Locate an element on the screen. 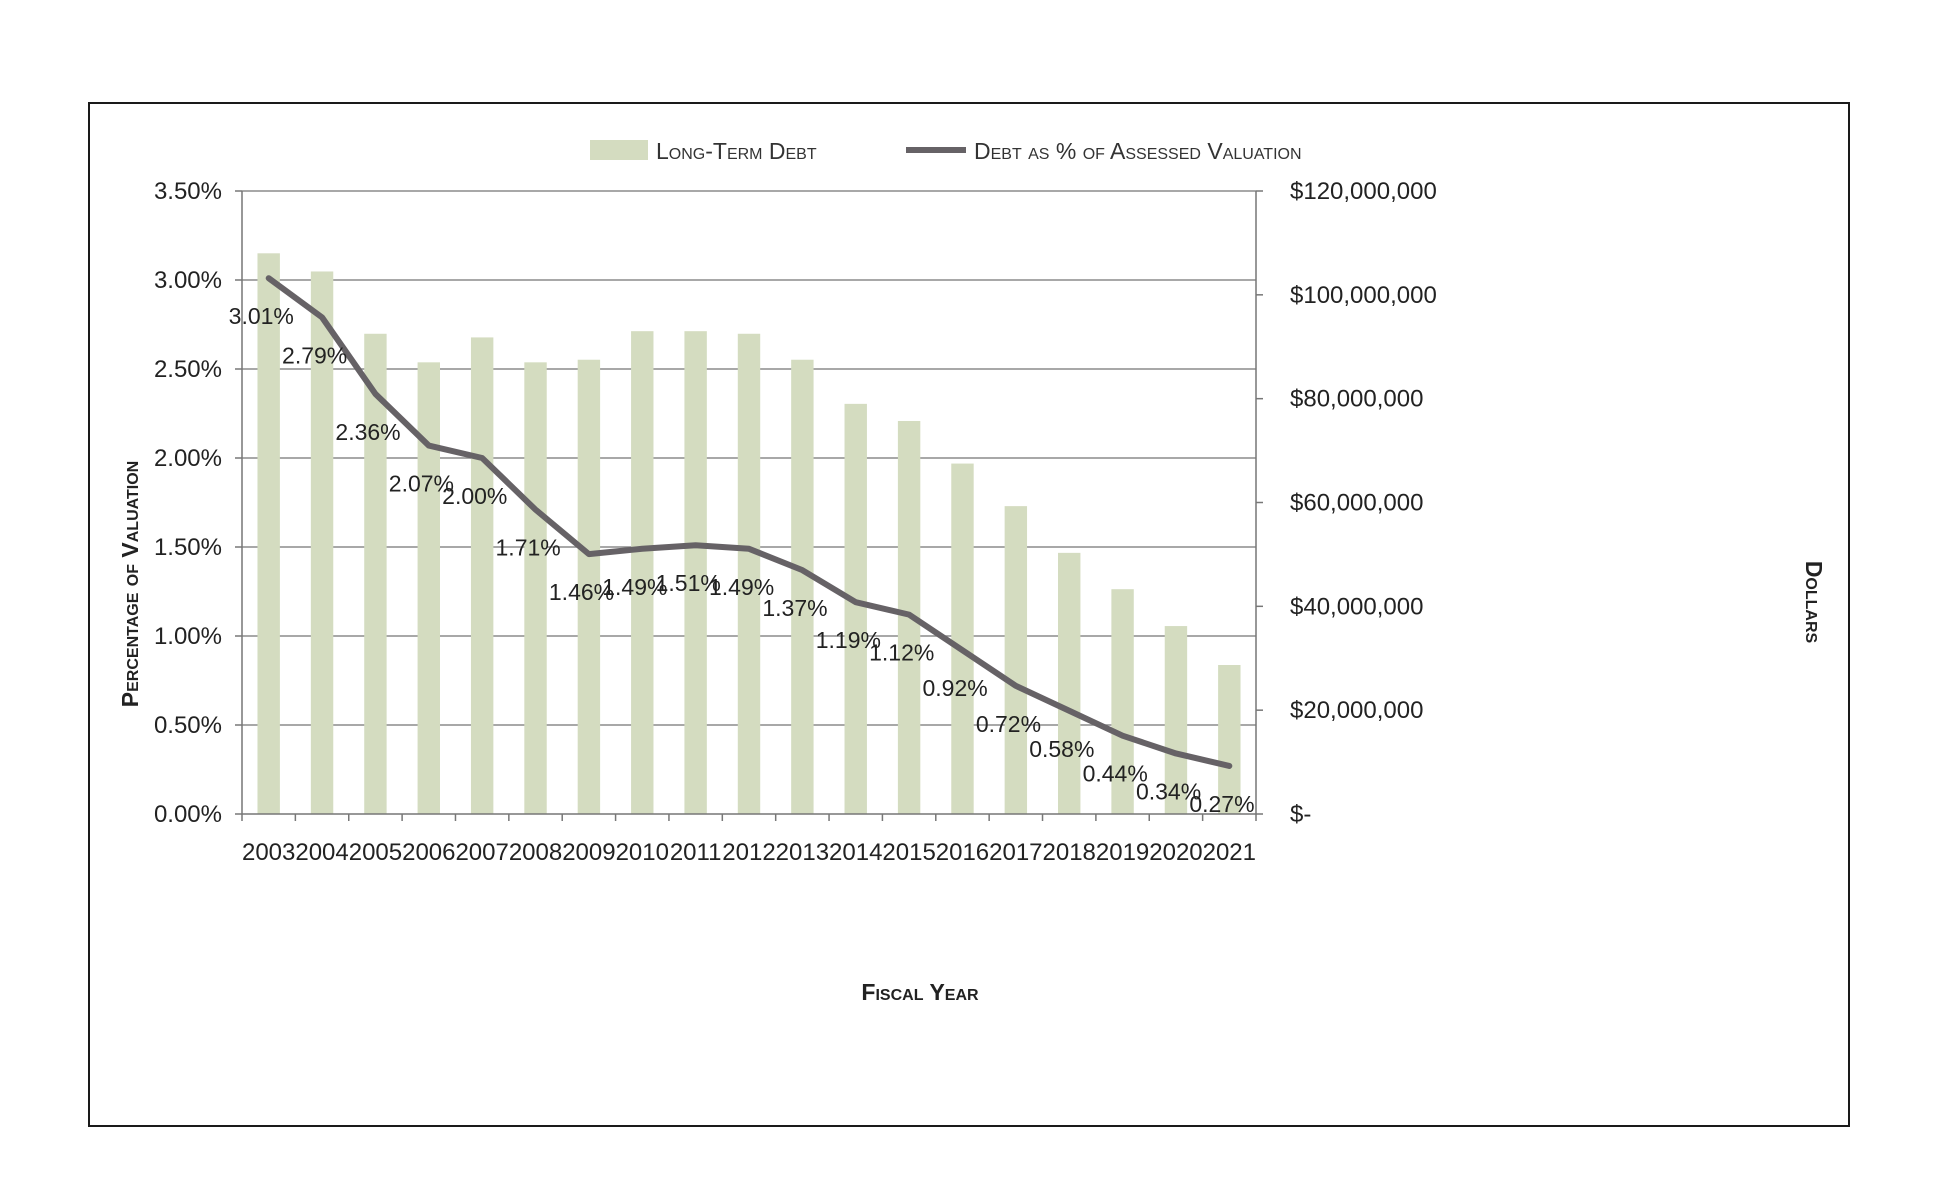 The width and height of the screenshot is (1942, 1195). x-tick-label: 2017 is located at coordinates (1015, 852).